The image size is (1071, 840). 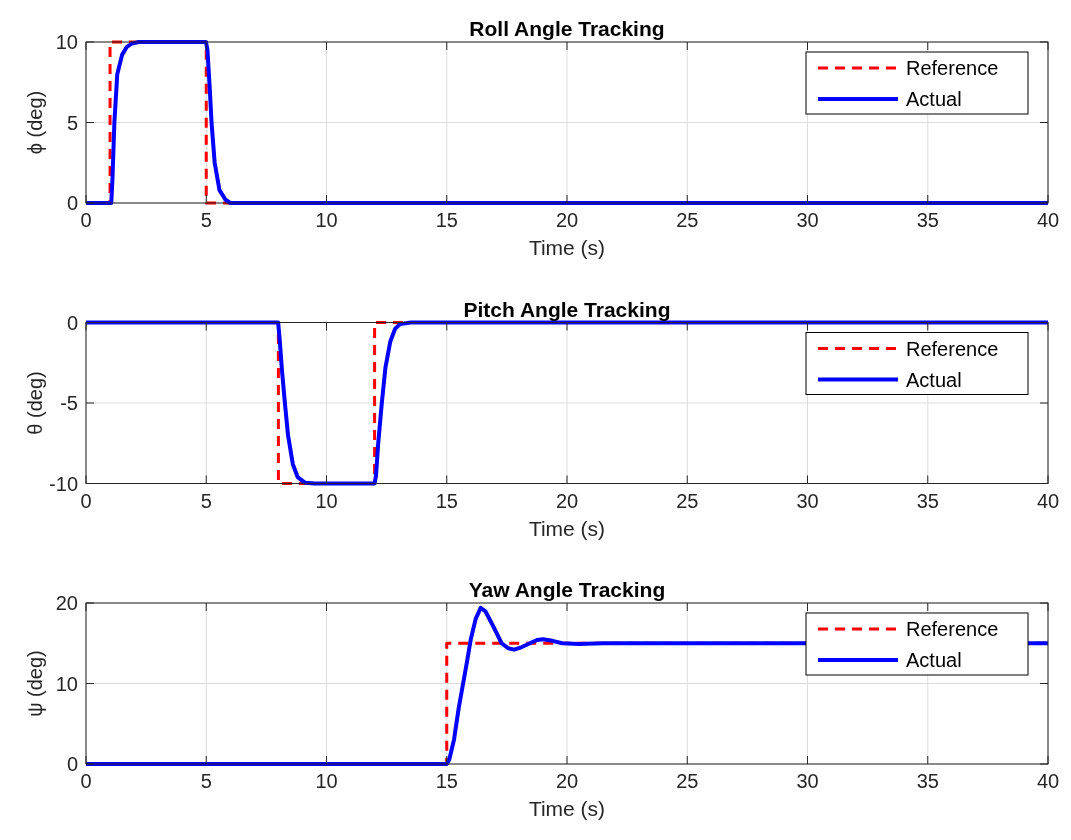 I want to click on y-axis-title: ϕ (deg), so click(x=35, y=122).